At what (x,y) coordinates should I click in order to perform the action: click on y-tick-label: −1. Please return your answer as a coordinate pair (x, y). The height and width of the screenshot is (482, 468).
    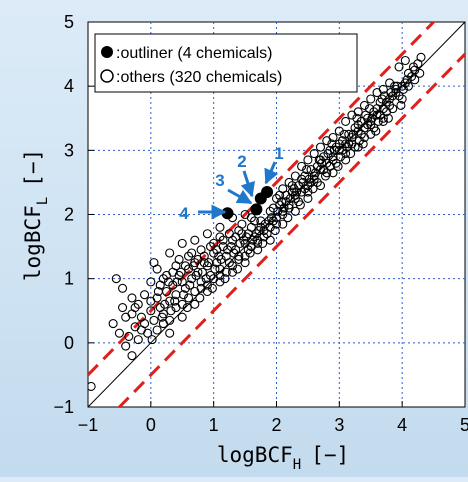
    Looking at the image, I should click on (63, 407).